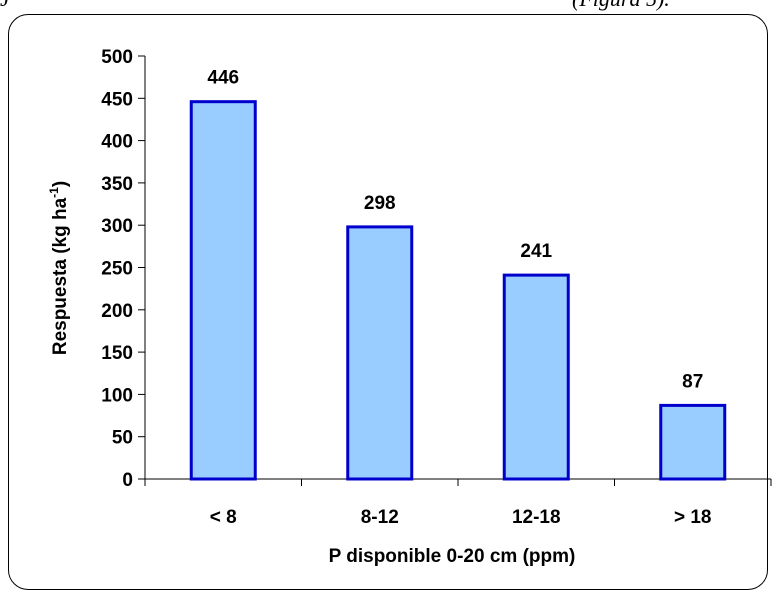 This screenshot has height=597, width=780. Describe the element at coordinates (117, 311) in the screenshot. I see `y-tick-label: 200` at that location.